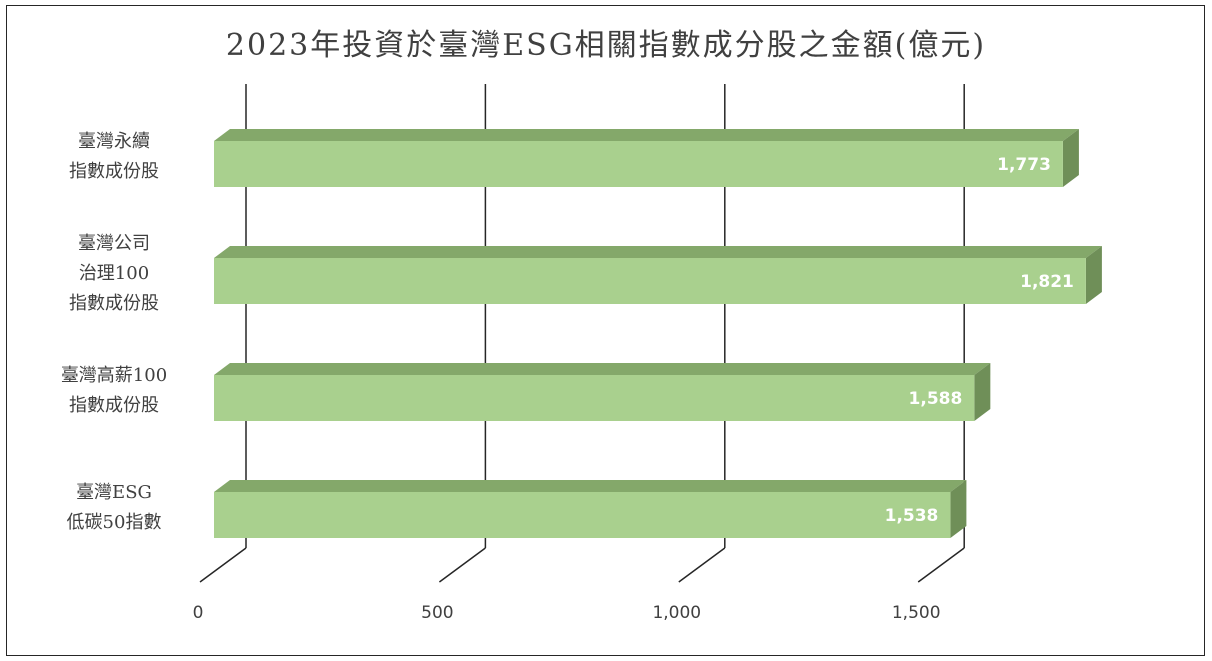 The image size is (1212, 661). I want to click on category-label: 臺灣高薪100 指數成份股, so click(114, 390).